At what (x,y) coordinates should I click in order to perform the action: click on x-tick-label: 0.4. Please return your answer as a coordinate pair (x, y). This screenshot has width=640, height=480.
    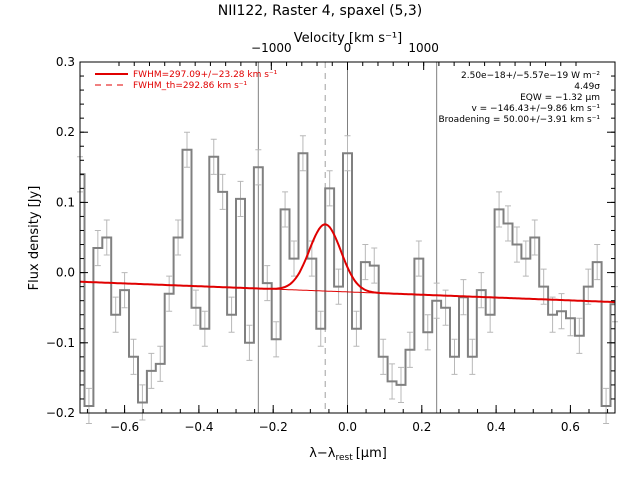
    Looking at the image, I should click on (496, 427).